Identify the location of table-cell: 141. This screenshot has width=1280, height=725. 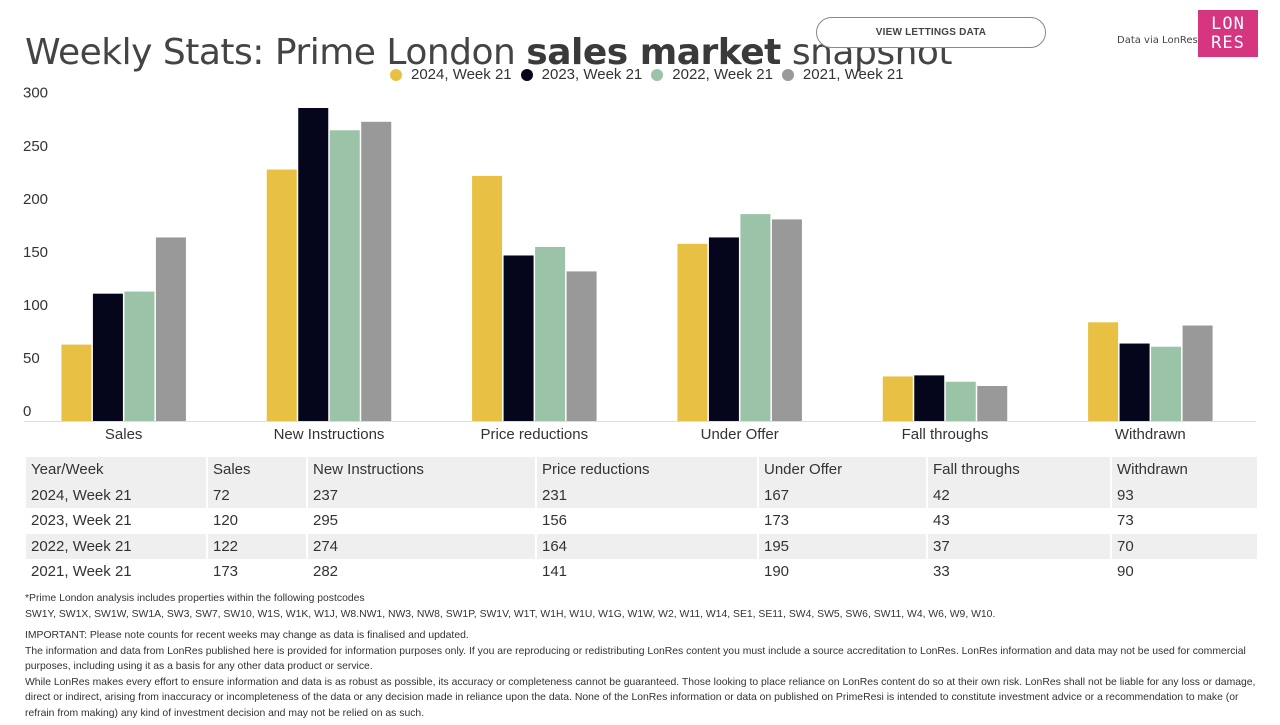
(646, 572).